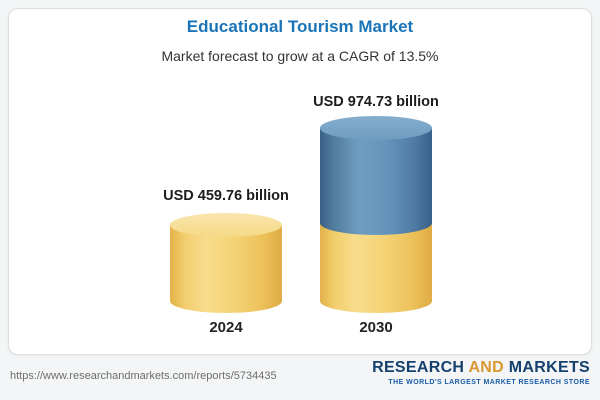 The width and height of the screenshot is (600, 400). Describe the element at coordinates (376, 102) in the screenshot. I see `value-label-2030: USD 974.73 billion` at that location.